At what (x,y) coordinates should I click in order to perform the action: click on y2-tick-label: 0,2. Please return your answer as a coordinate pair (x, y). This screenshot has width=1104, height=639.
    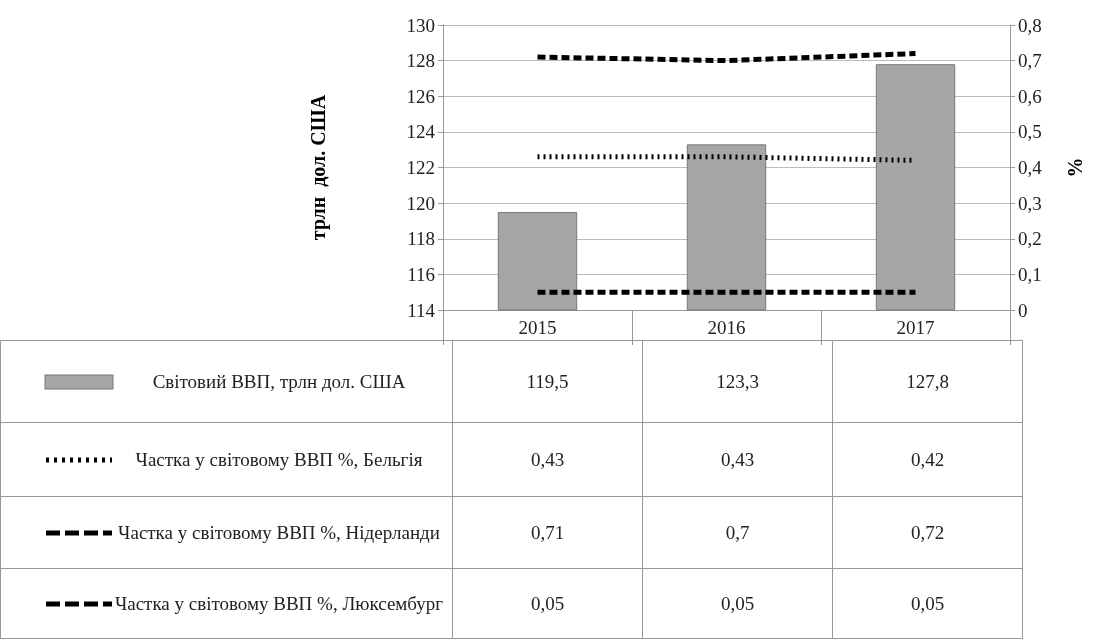
    Looking at the image, I should click on (1030, 239).